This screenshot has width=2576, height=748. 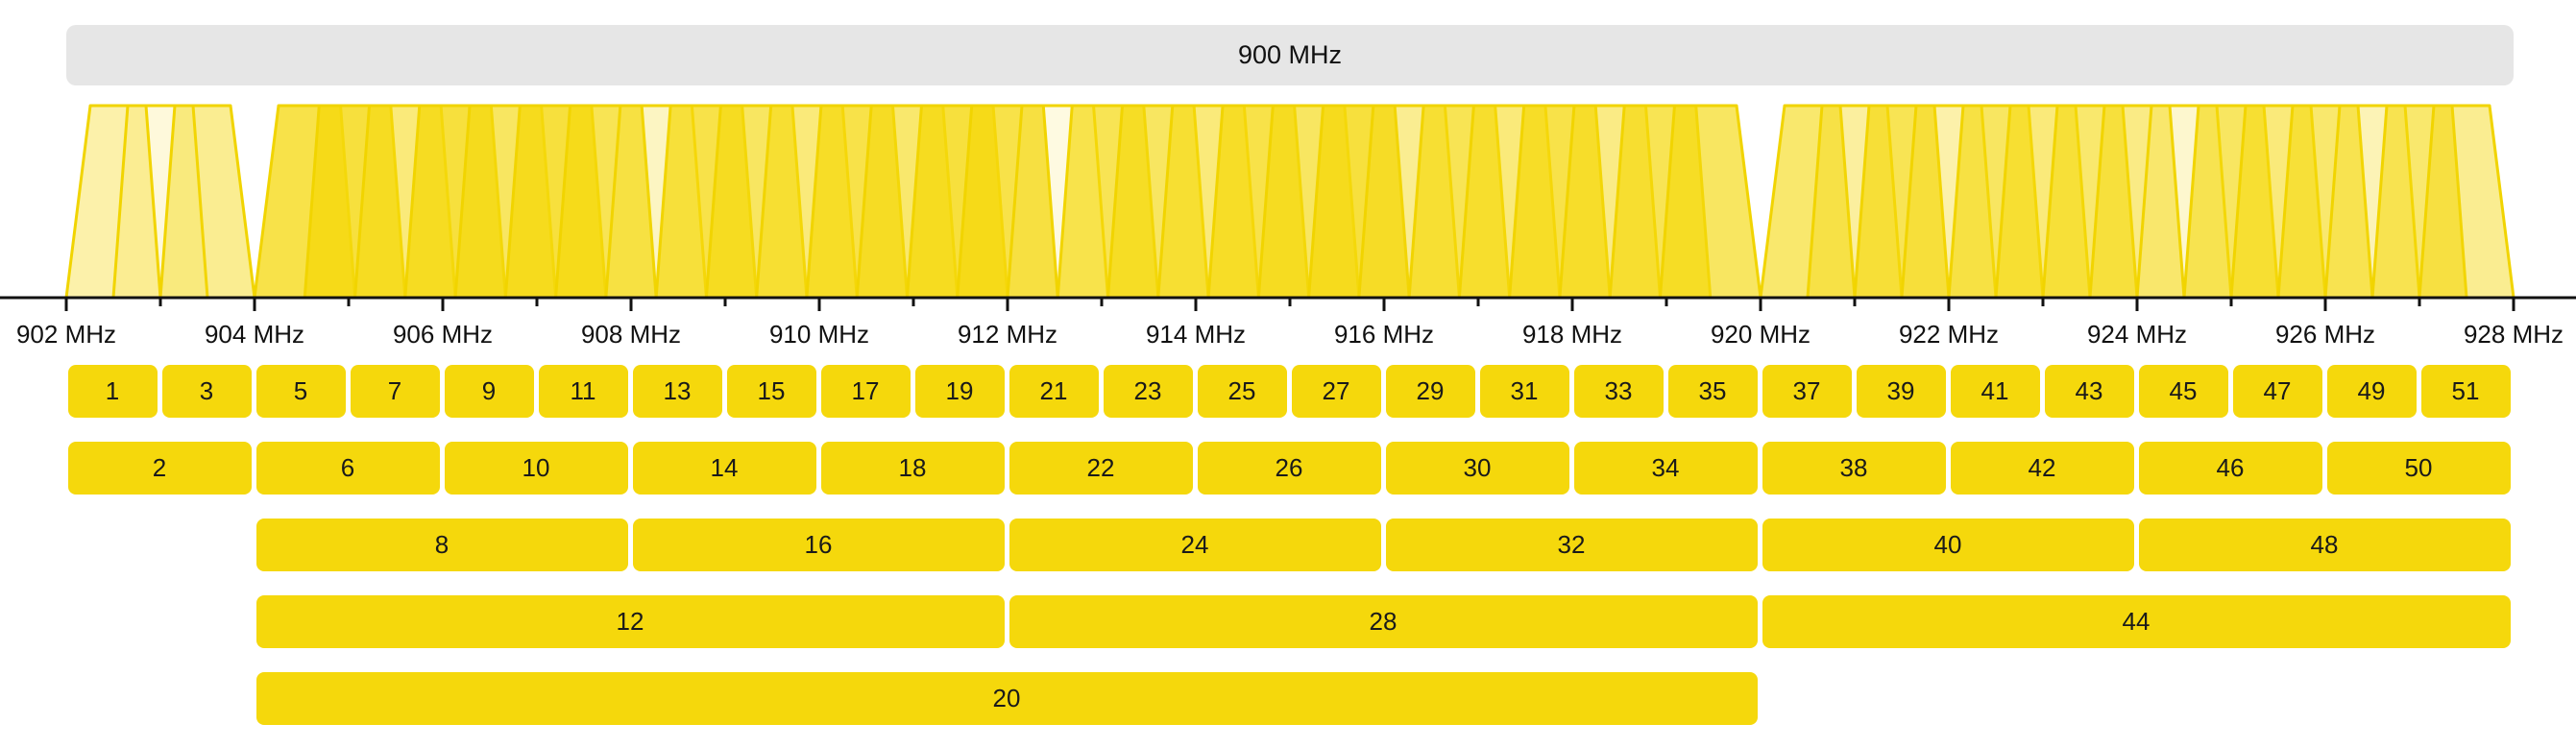 I want to click on channel-box: 35, so click(x=1713, y=392).